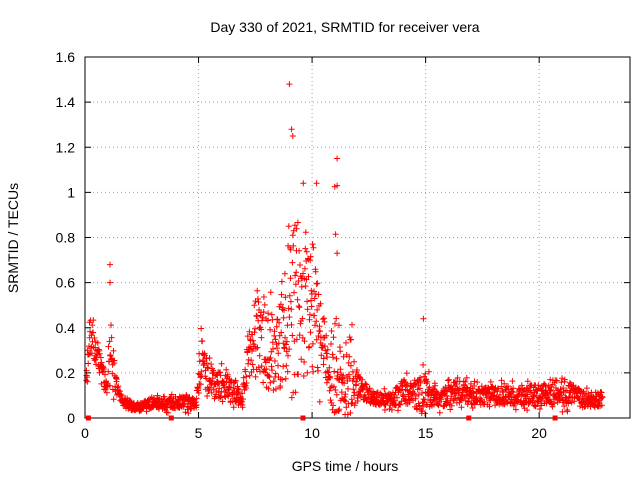 The height and width of the screenshot is (480, 640). I want to click on x-tick-label: 0, so click(85, 433).